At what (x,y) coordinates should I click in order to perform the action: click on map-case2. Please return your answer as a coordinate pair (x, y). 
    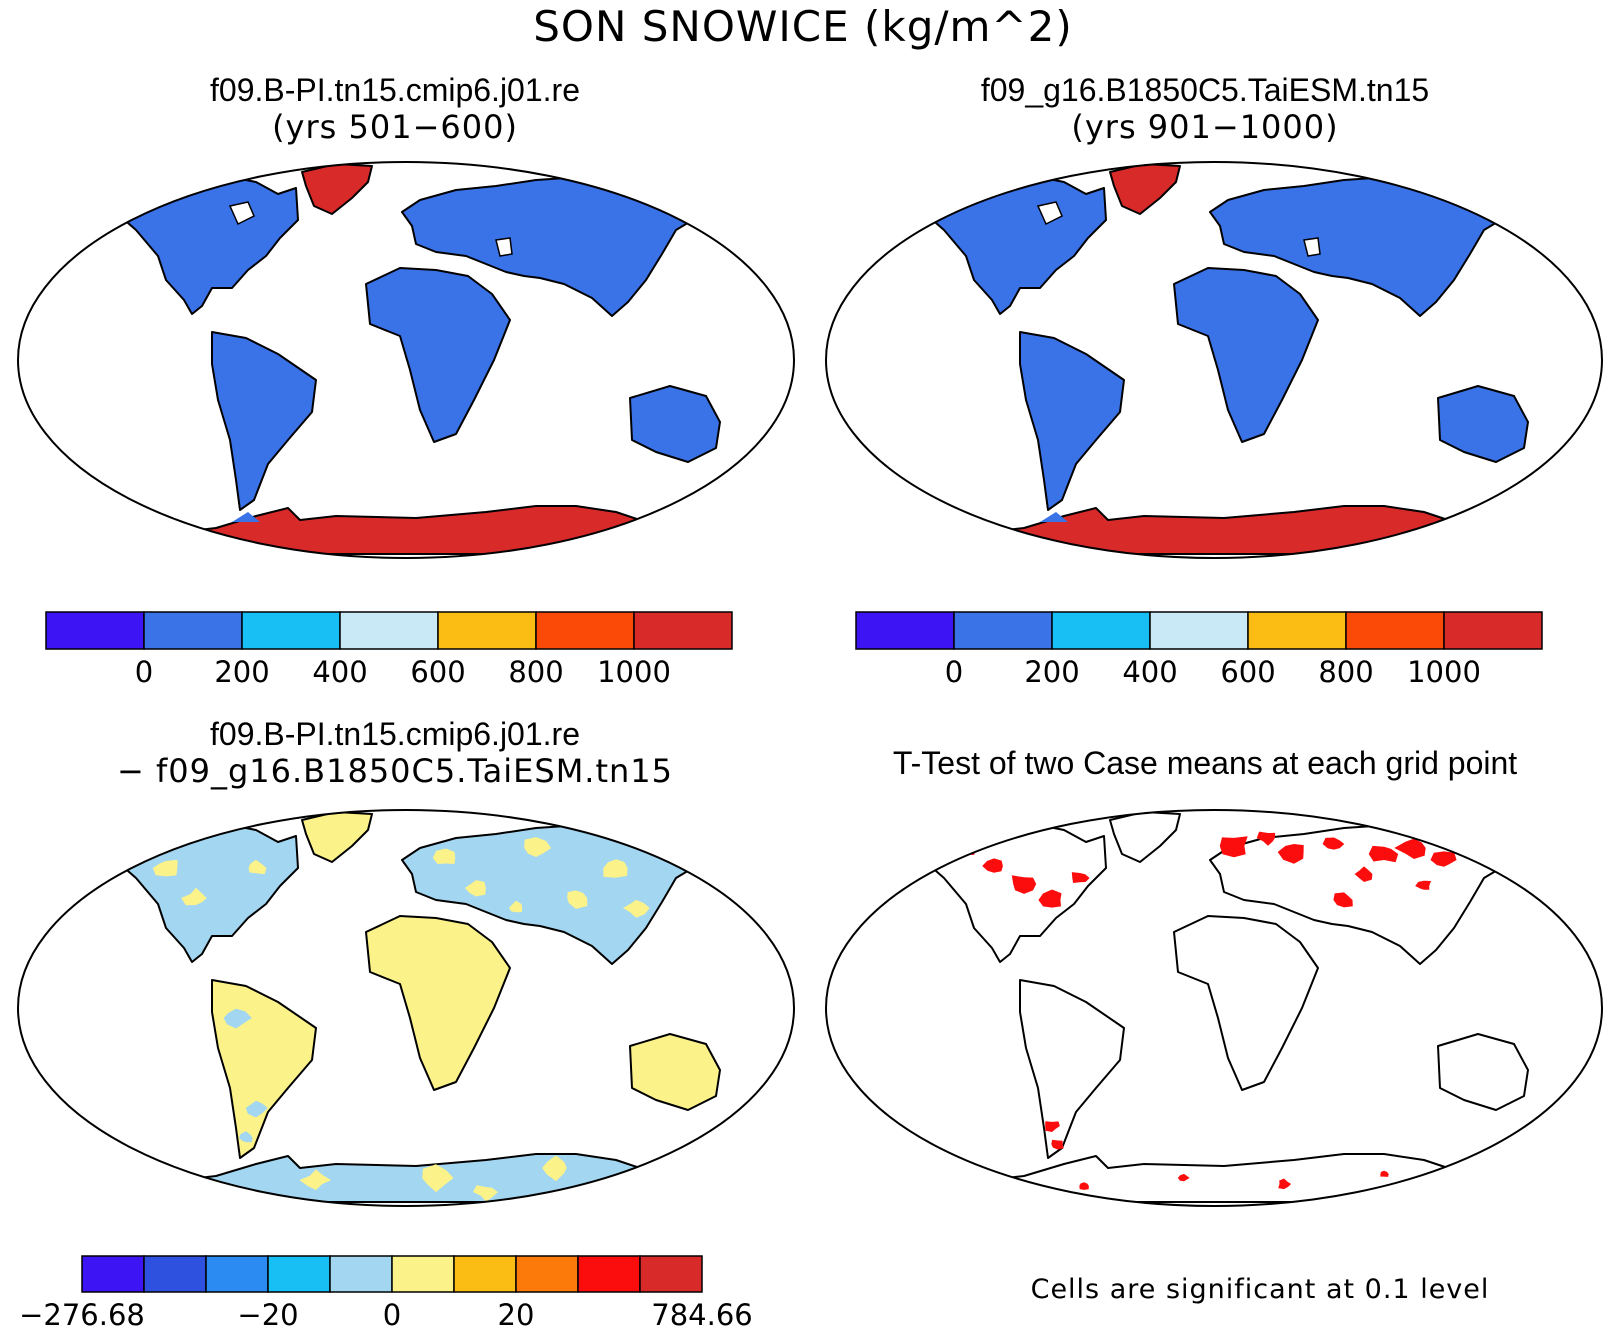
    Looking at the image, I should click on (1214, 360).